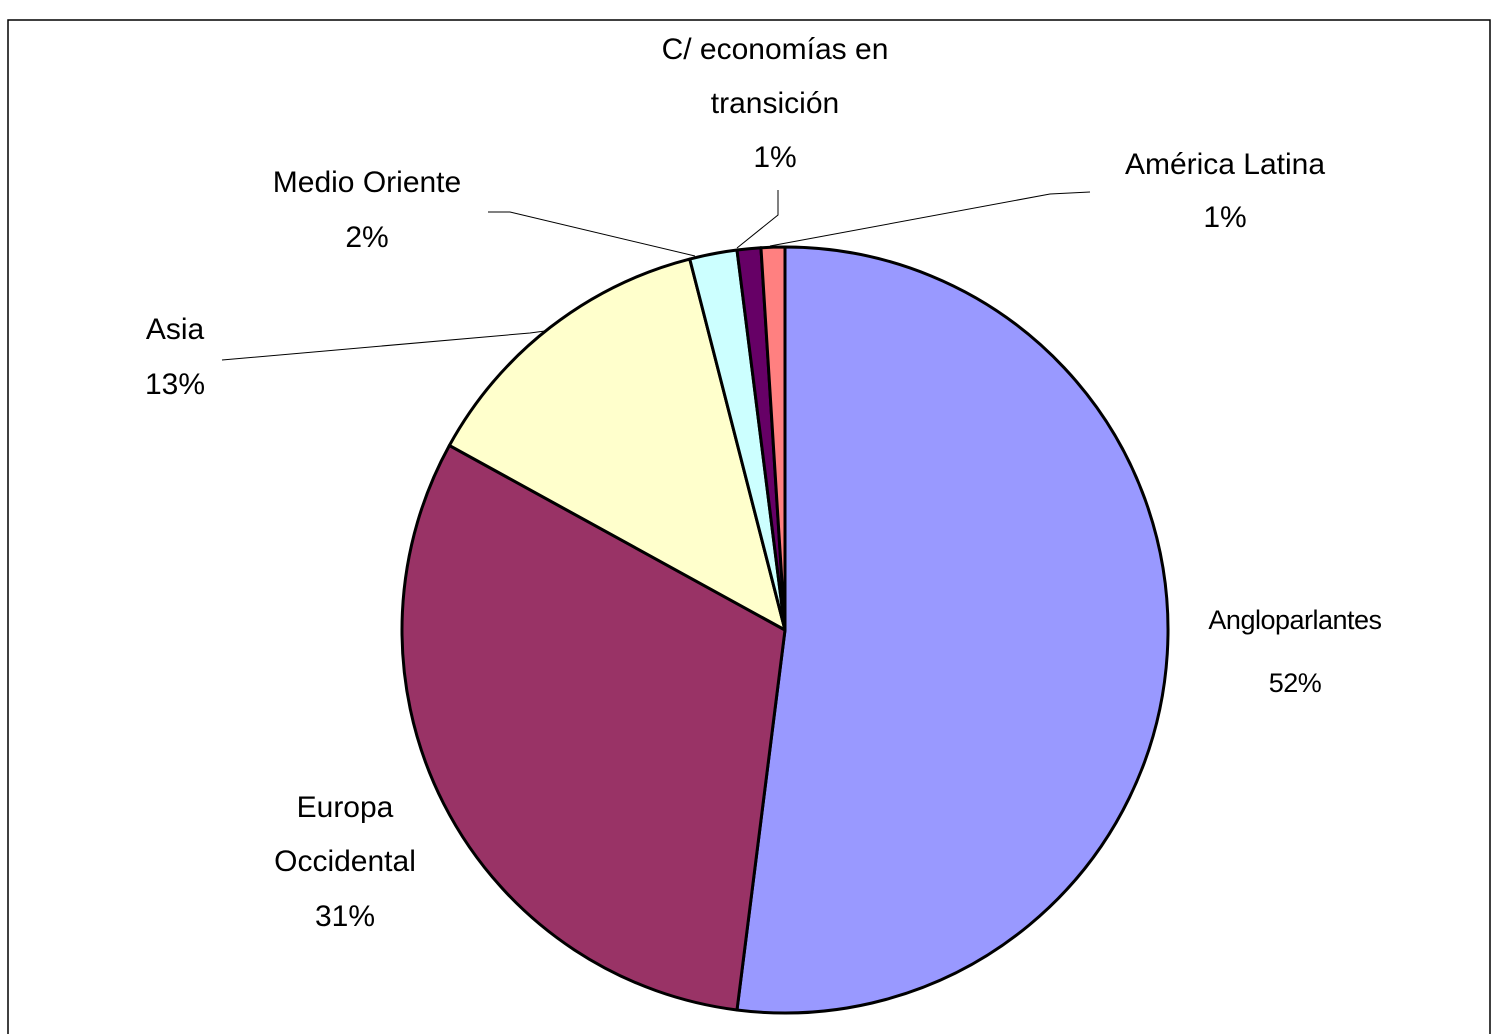 The height and width of the screenshot is (1034, 1493). Describe the element at coordinates (175, 384) in the screenshot. I see `value-label: 13%` at that location.